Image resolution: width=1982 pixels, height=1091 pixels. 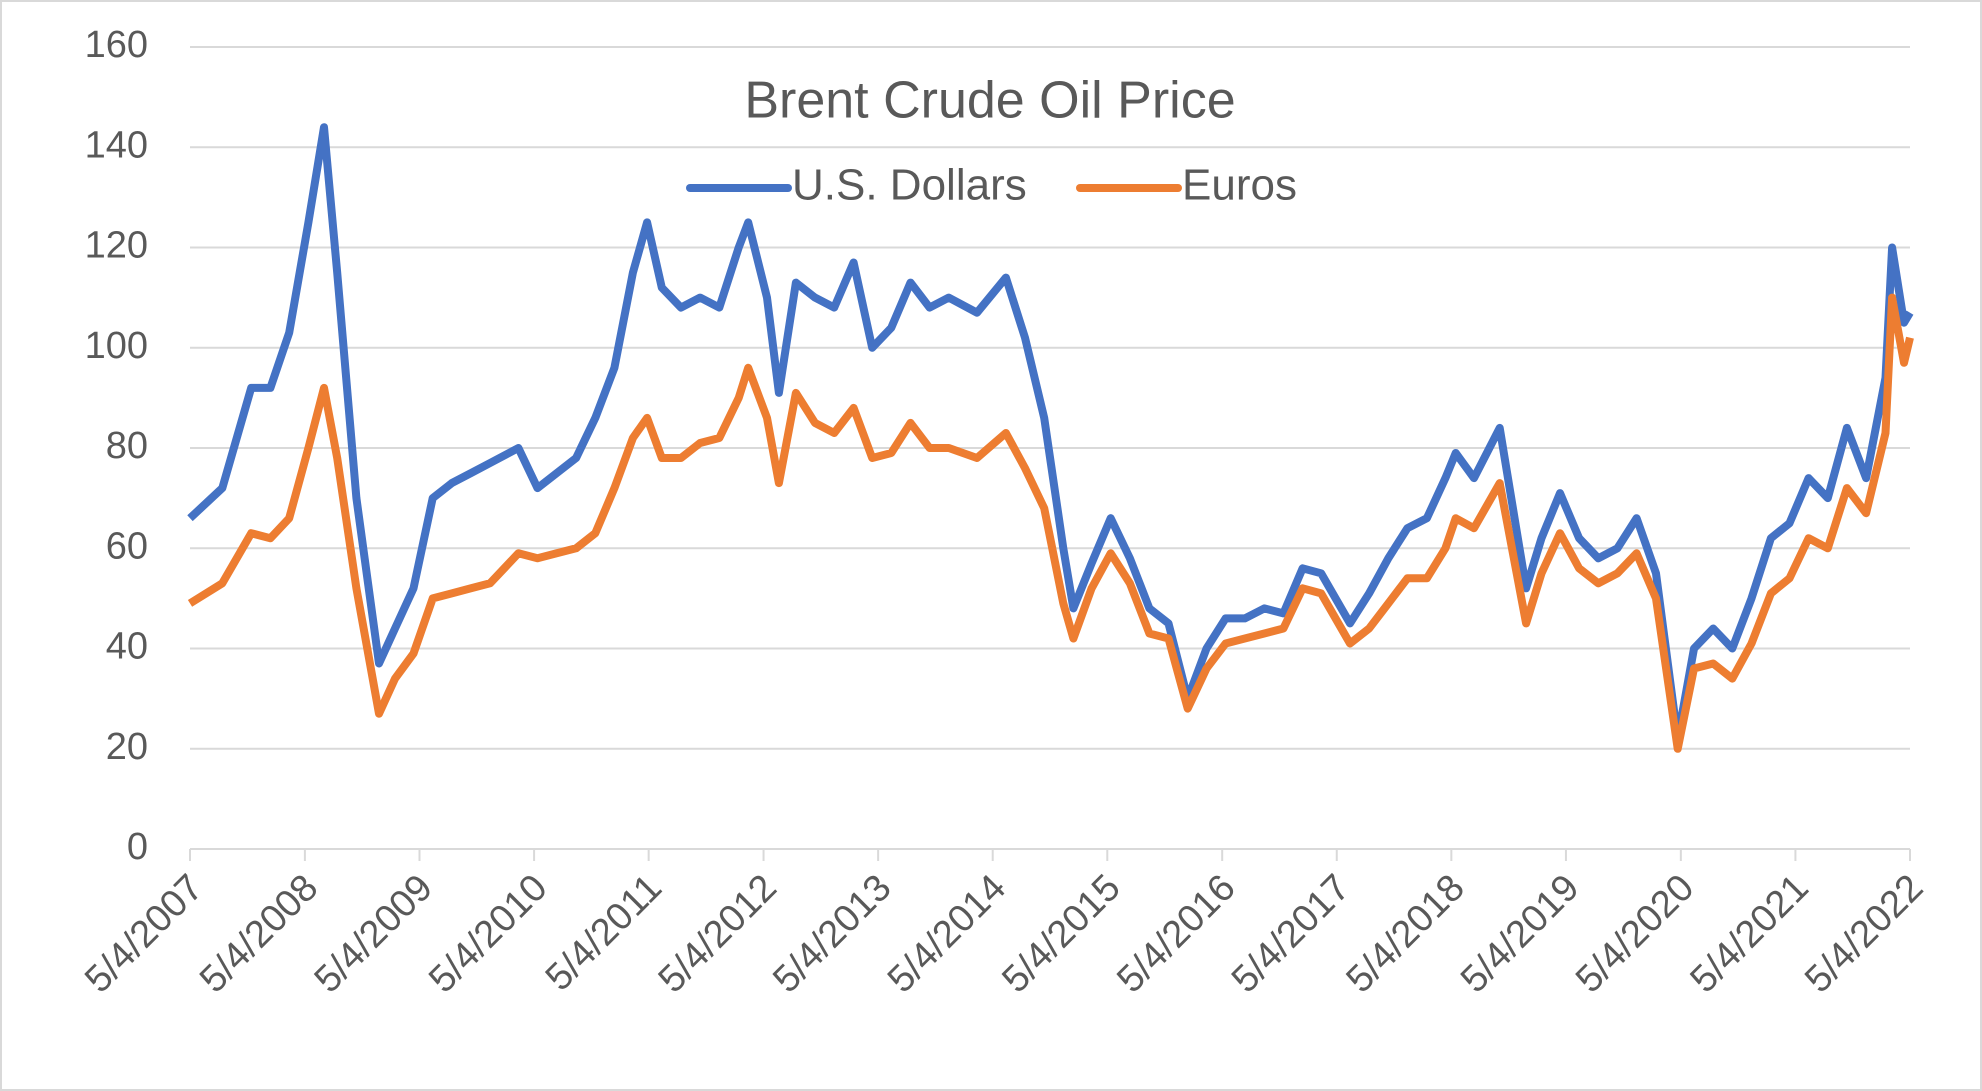 What do you see at coordinates (127, 446) in the screenshot?
I see `y-tick-label: 80` at bounding box center [127, 446].